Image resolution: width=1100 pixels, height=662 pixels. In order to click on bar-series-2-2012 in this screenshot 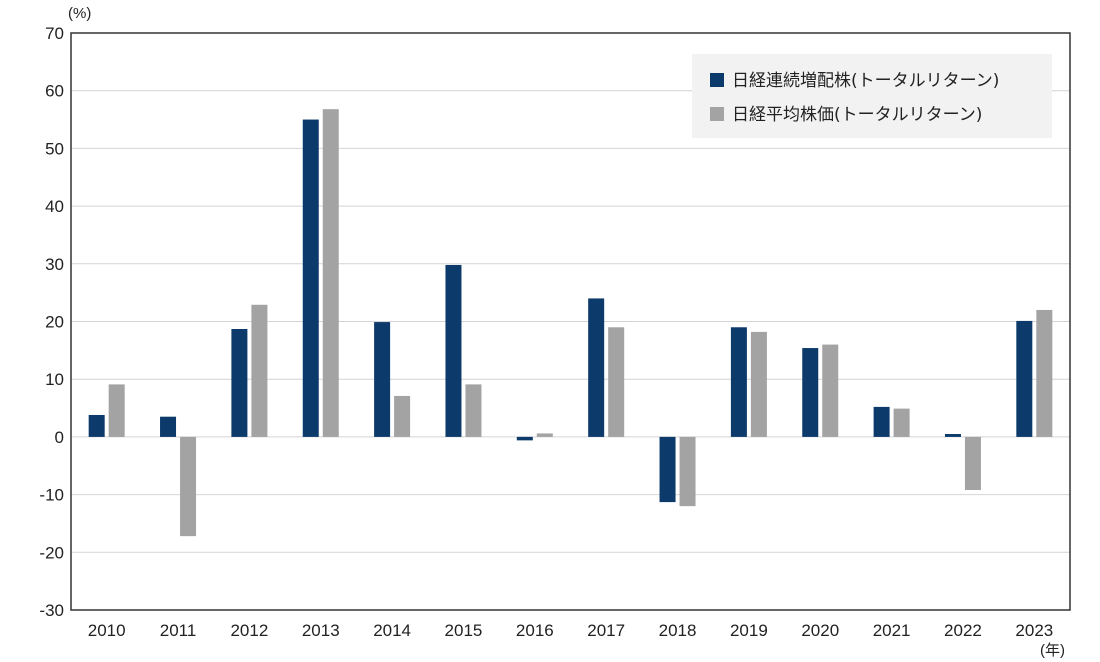, I will do `click(259, 370)`.